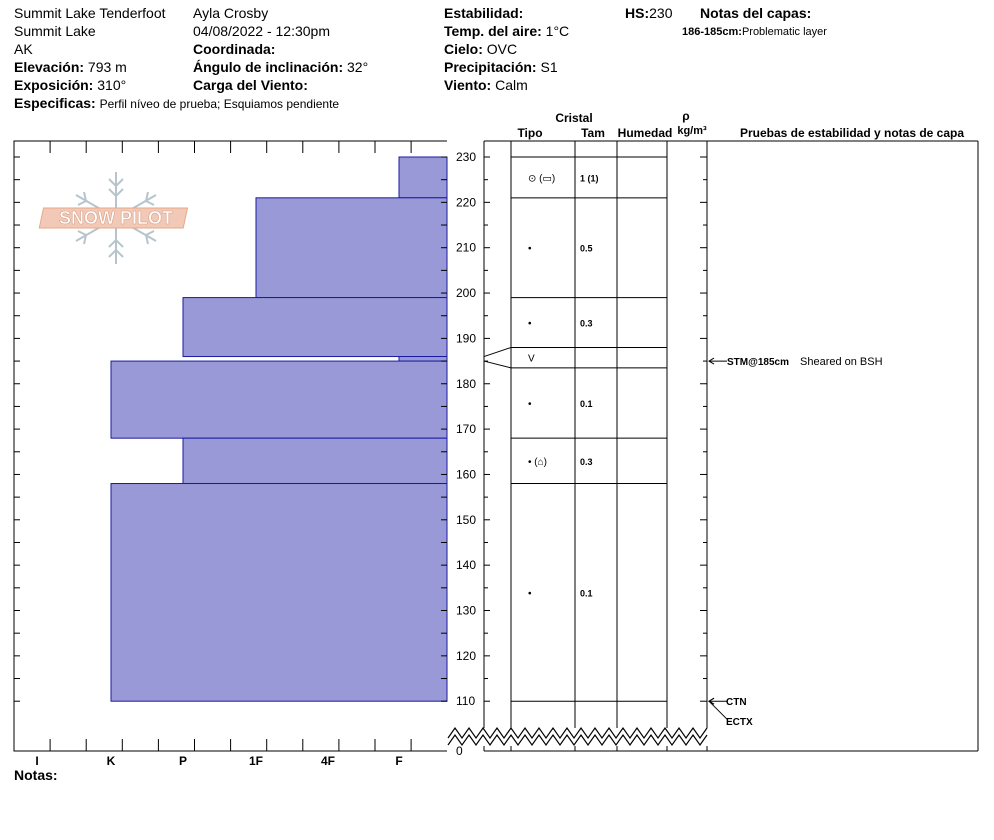 This screenshot has height=840, width=994. What do you see at coordinates (575, 429) in the screenshot?
I see `stratigraphy-table: ⊙ (▭) 1 (1) • 0.5 • 0.3 V • 0.1 • (⌂) 0.3 • 0.1` at bounding box center [575, 429].